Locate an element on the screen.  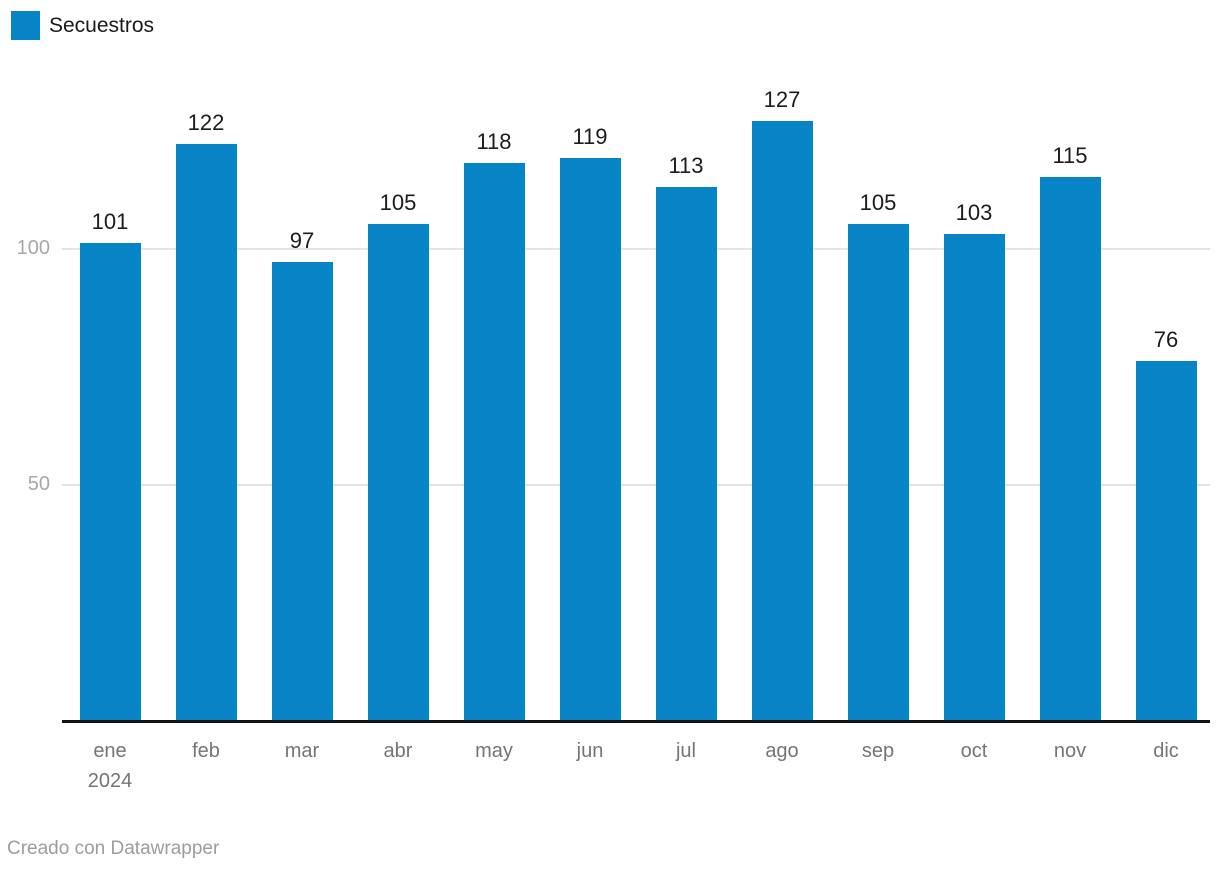
x-tick-label-jun: jun is located at coordinates (590, 751).